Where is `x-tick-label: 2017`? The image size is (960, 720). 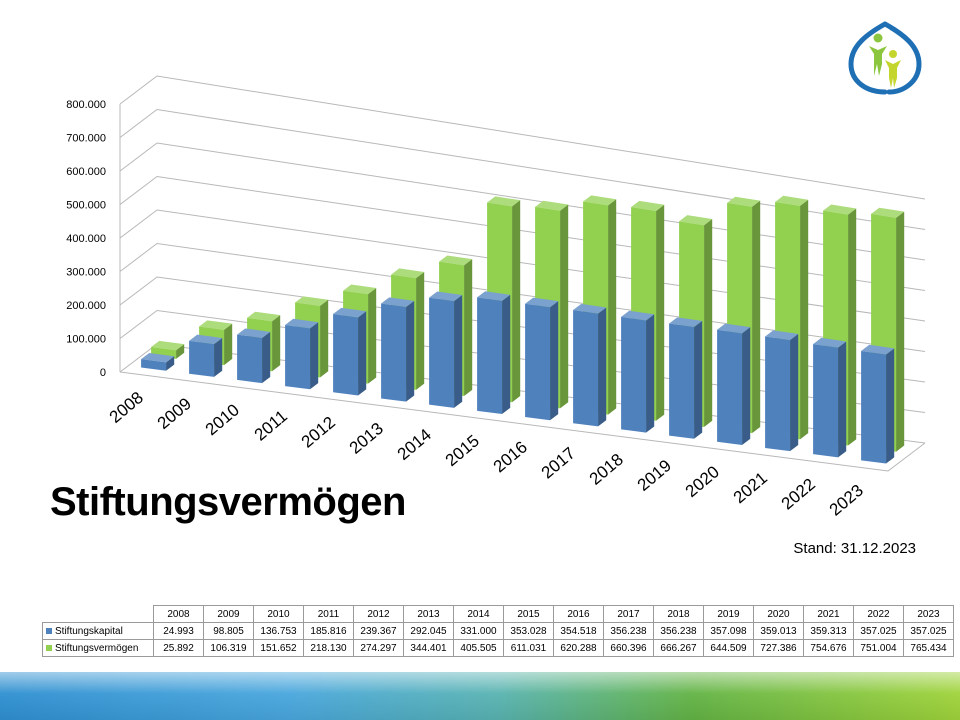 x-tick-label: 2017 is located at coordinates (558, 463).